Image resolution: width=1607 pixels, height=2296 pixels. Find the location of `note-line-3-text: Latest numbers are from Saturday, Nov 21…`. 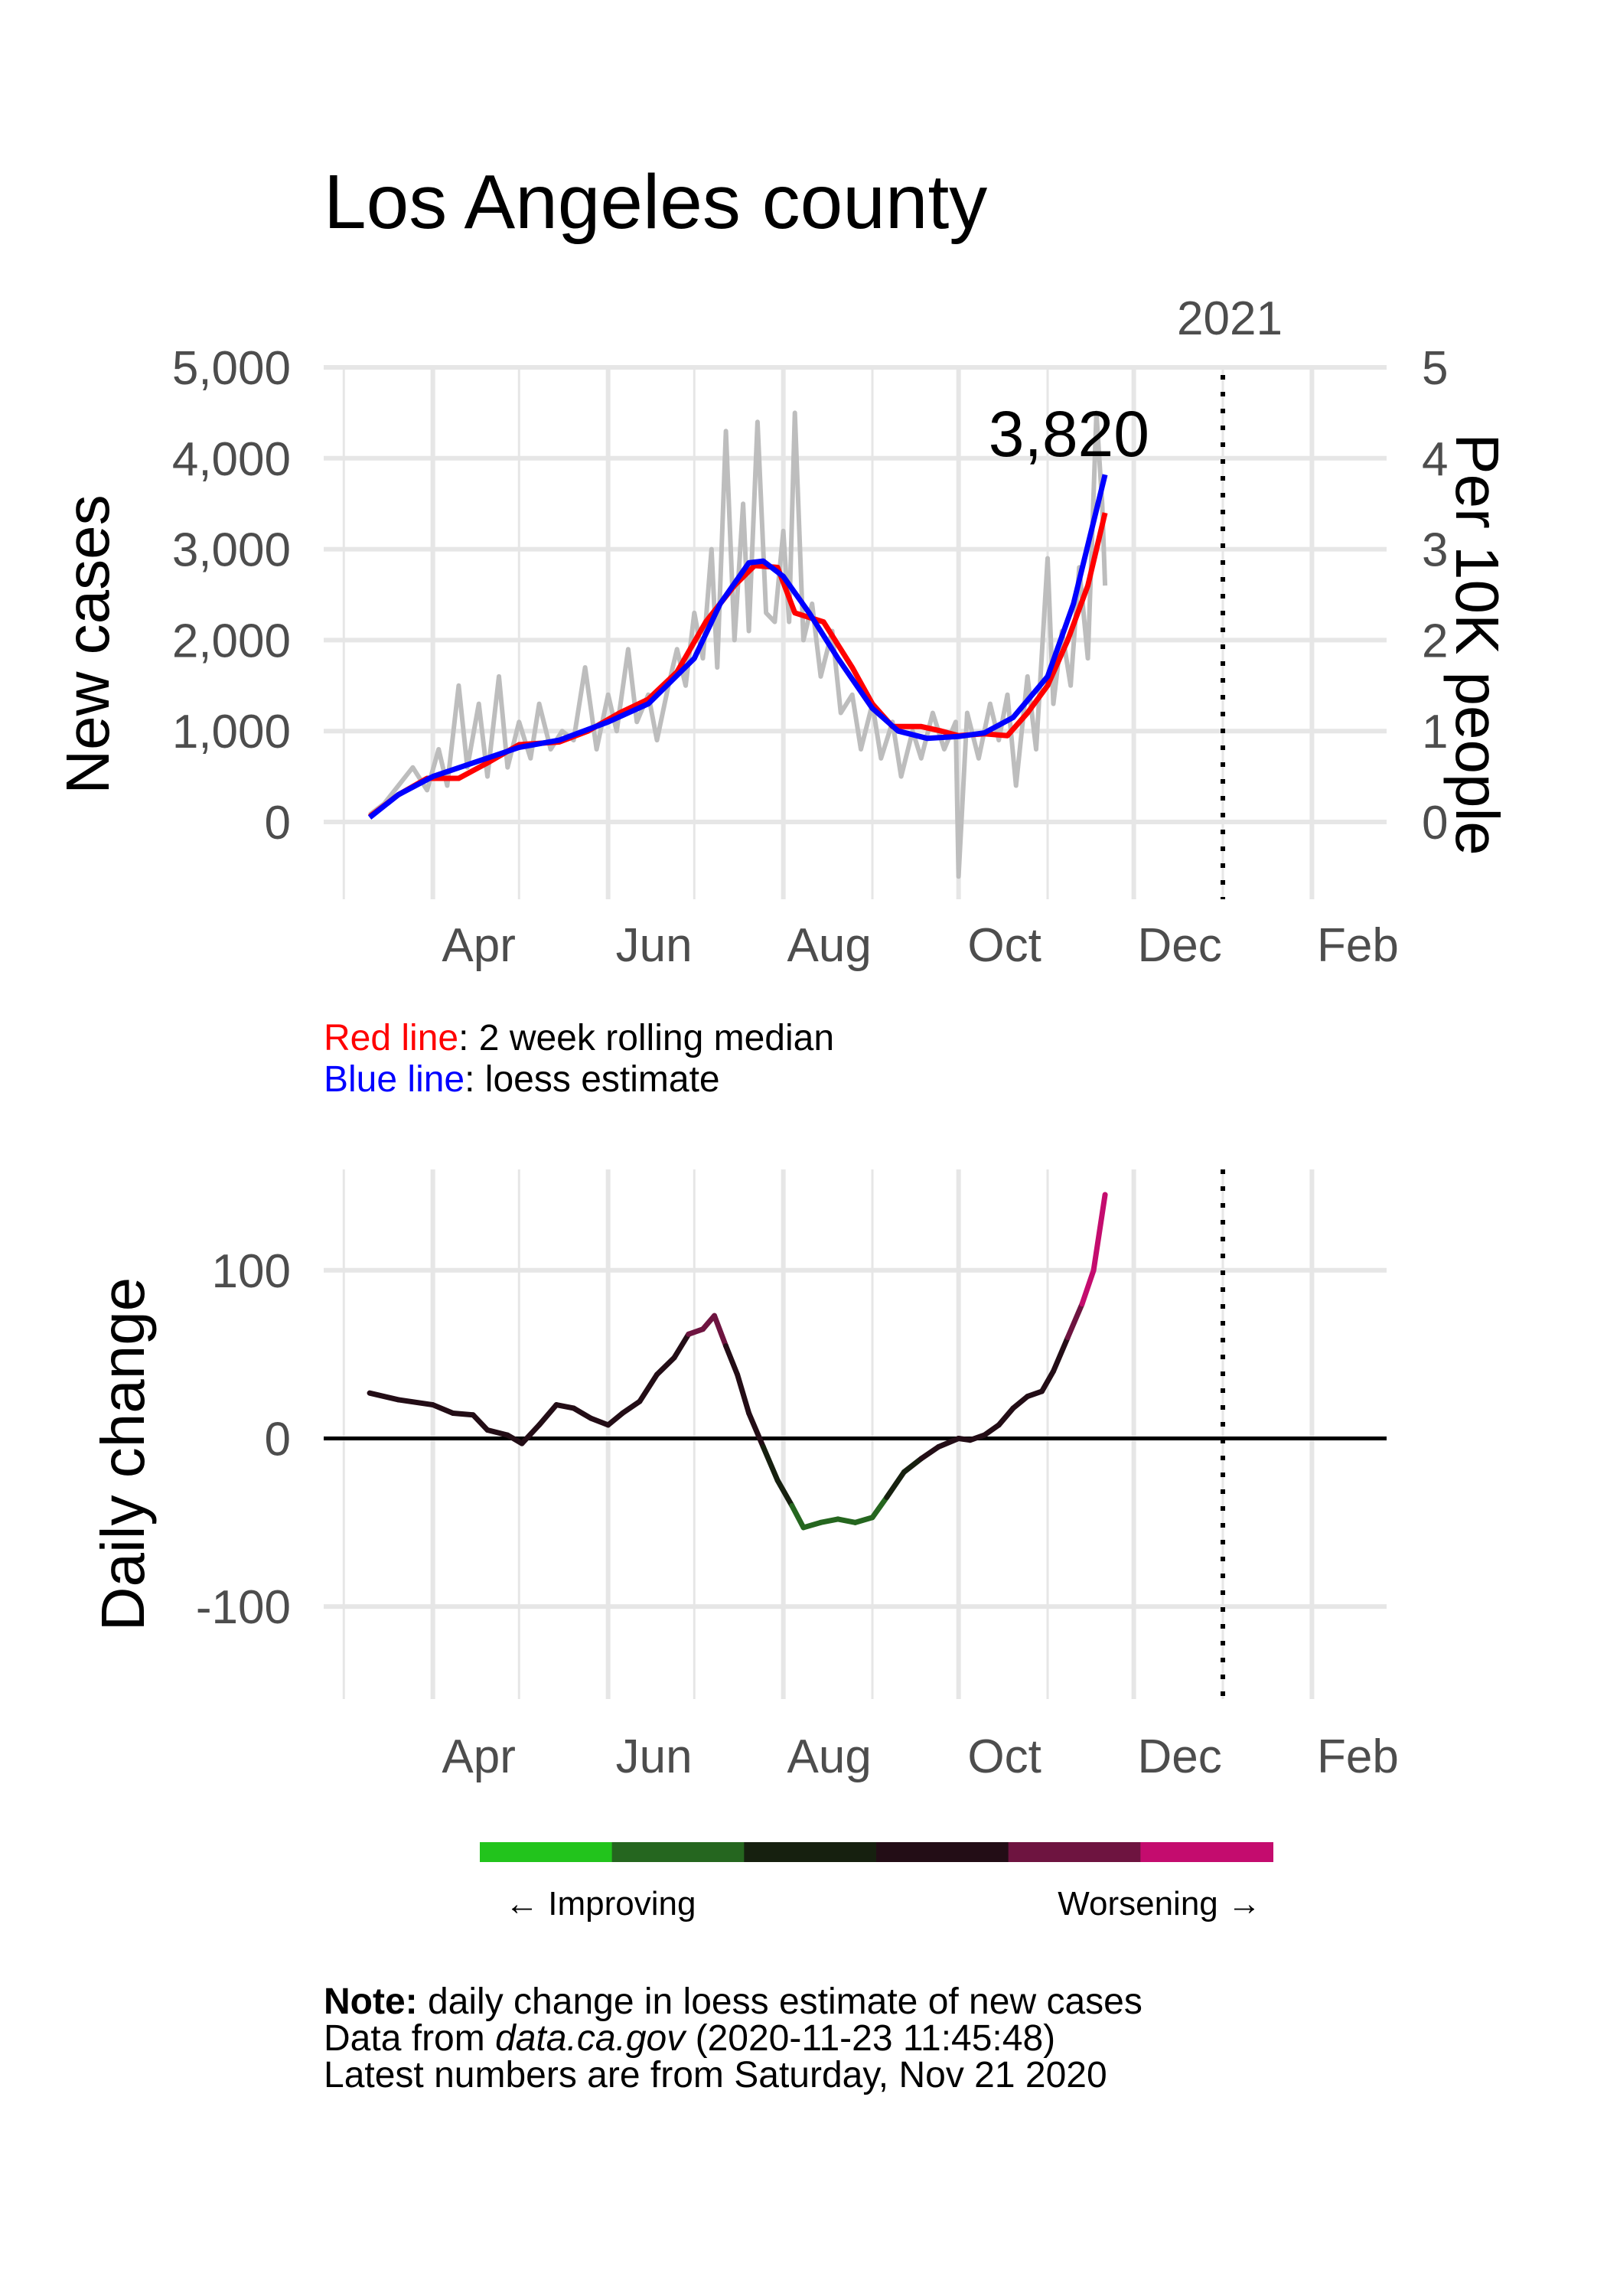

note-line-3-text: Latest numbers are from Saturday, Nov 21… is located at coordinates (715, 2075).